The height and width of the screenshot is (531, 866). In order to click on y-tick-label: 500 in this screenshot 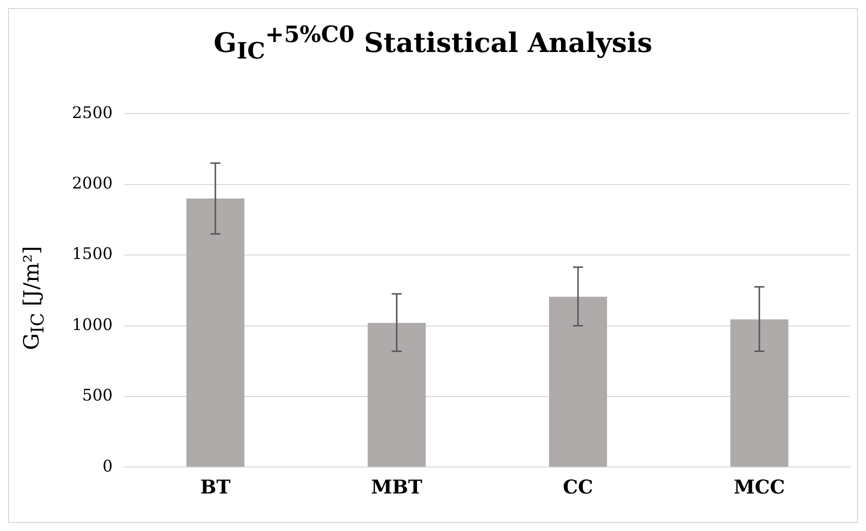, I will do `click(97, 395)`.